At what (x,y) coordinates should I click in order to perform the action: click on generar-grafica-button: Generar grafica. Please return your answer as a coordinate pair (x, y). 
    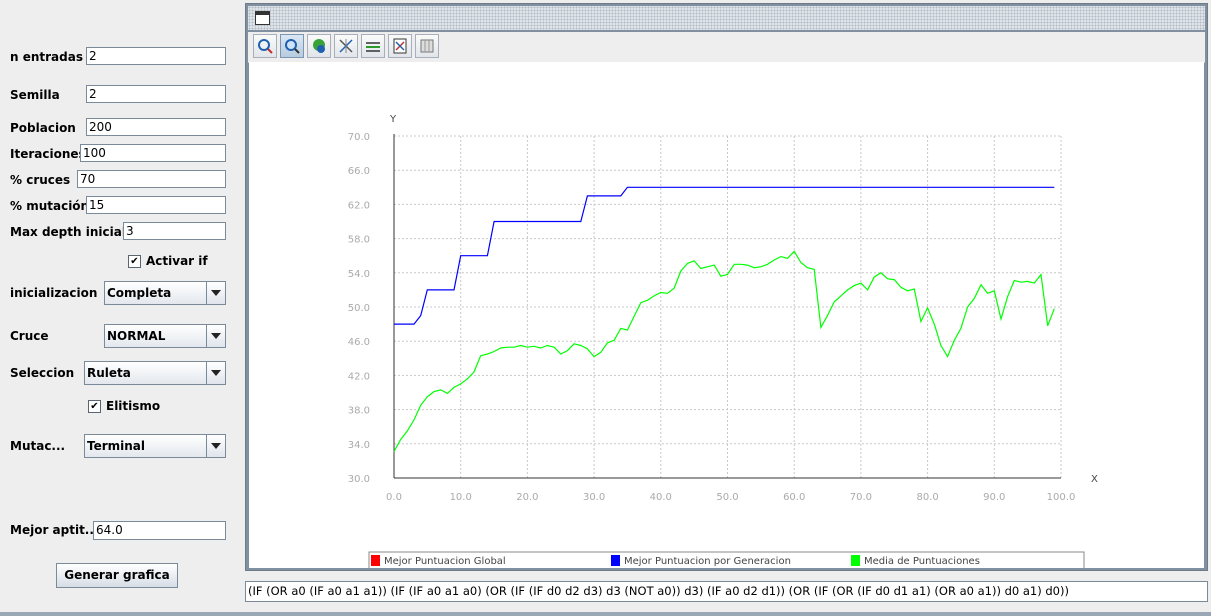
    Looking at the image, I should click on (117, 575).